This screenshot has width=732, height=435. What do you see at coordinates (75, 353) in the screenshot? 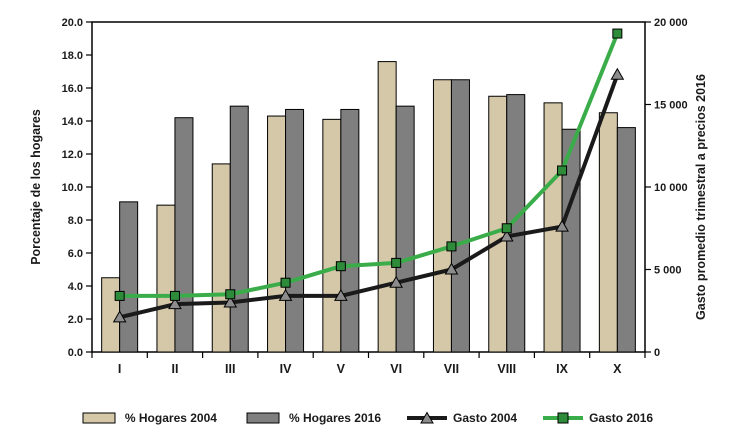
I see `left-tick-label: 0.0` at bounding box center [75, 353].